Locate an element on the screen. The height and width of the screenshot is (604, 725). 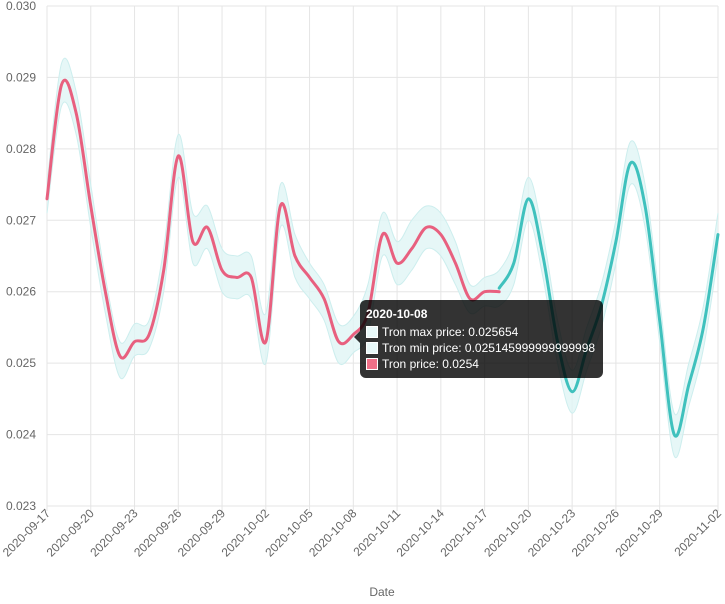
tooltip-title: 2020-10-08 is located at coordinates (397, 314).